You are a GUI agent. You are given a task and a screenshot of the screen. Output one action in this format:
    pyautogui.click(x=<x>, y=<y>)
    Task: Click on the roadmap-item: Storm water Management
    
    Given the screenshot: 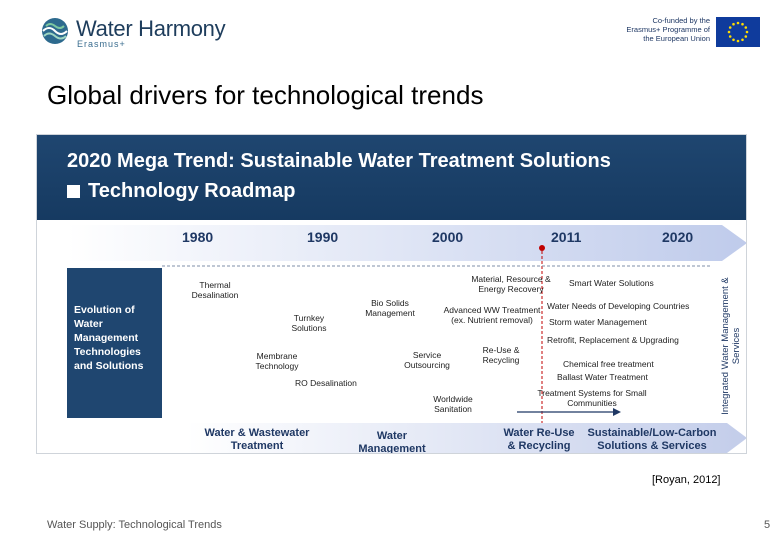 What is the action you would take?
    pyautogui.click(x=598, y=322)
    